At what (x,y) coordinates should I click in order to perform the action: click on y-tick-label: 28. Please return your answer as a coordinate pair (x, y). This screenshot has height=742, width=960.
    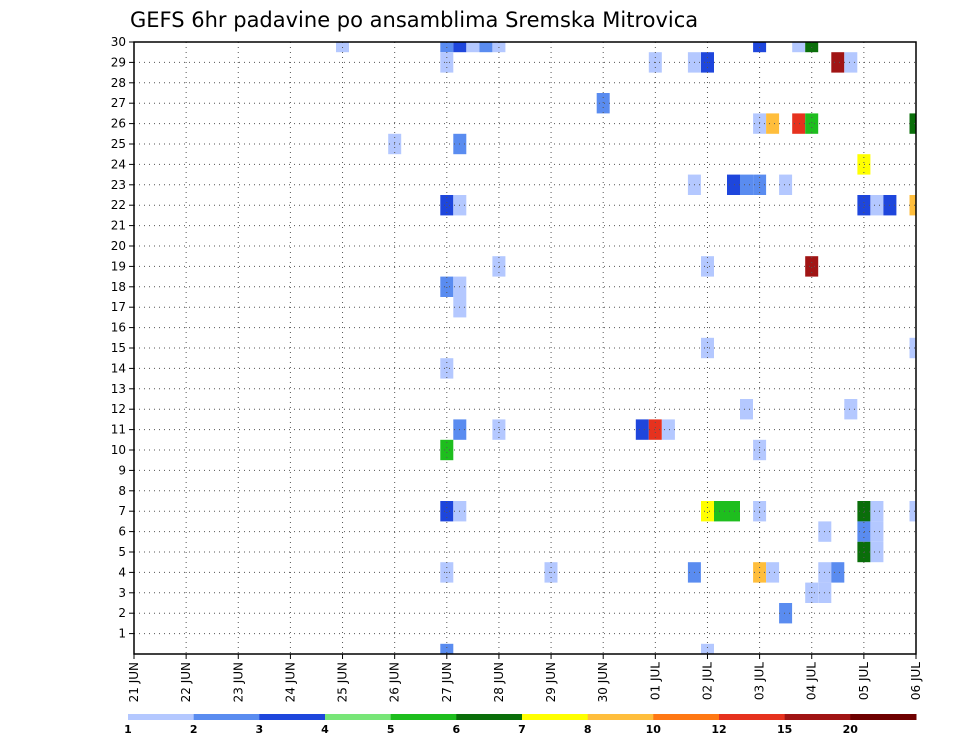
    Looking at the image, I should click on (118, 83).